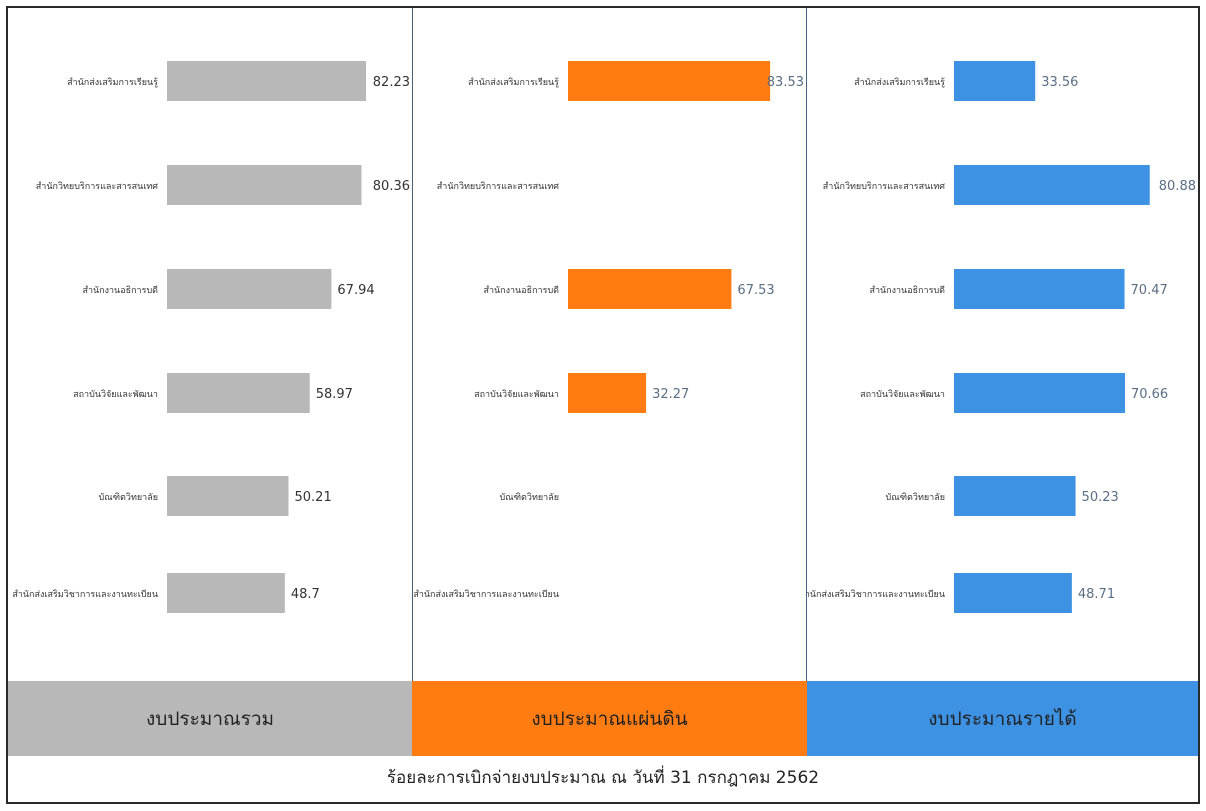  I want to click on data-label: 50.23, so click(1100, 497).